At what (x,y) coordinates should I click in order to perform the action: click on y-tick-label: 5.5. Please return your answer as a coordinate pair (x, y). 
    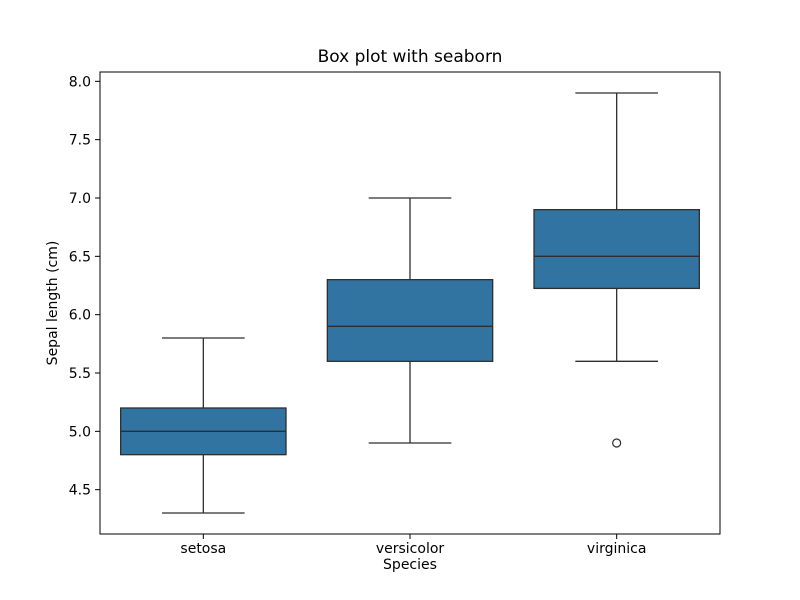
    Looking at the image, I should click on (80, 374).